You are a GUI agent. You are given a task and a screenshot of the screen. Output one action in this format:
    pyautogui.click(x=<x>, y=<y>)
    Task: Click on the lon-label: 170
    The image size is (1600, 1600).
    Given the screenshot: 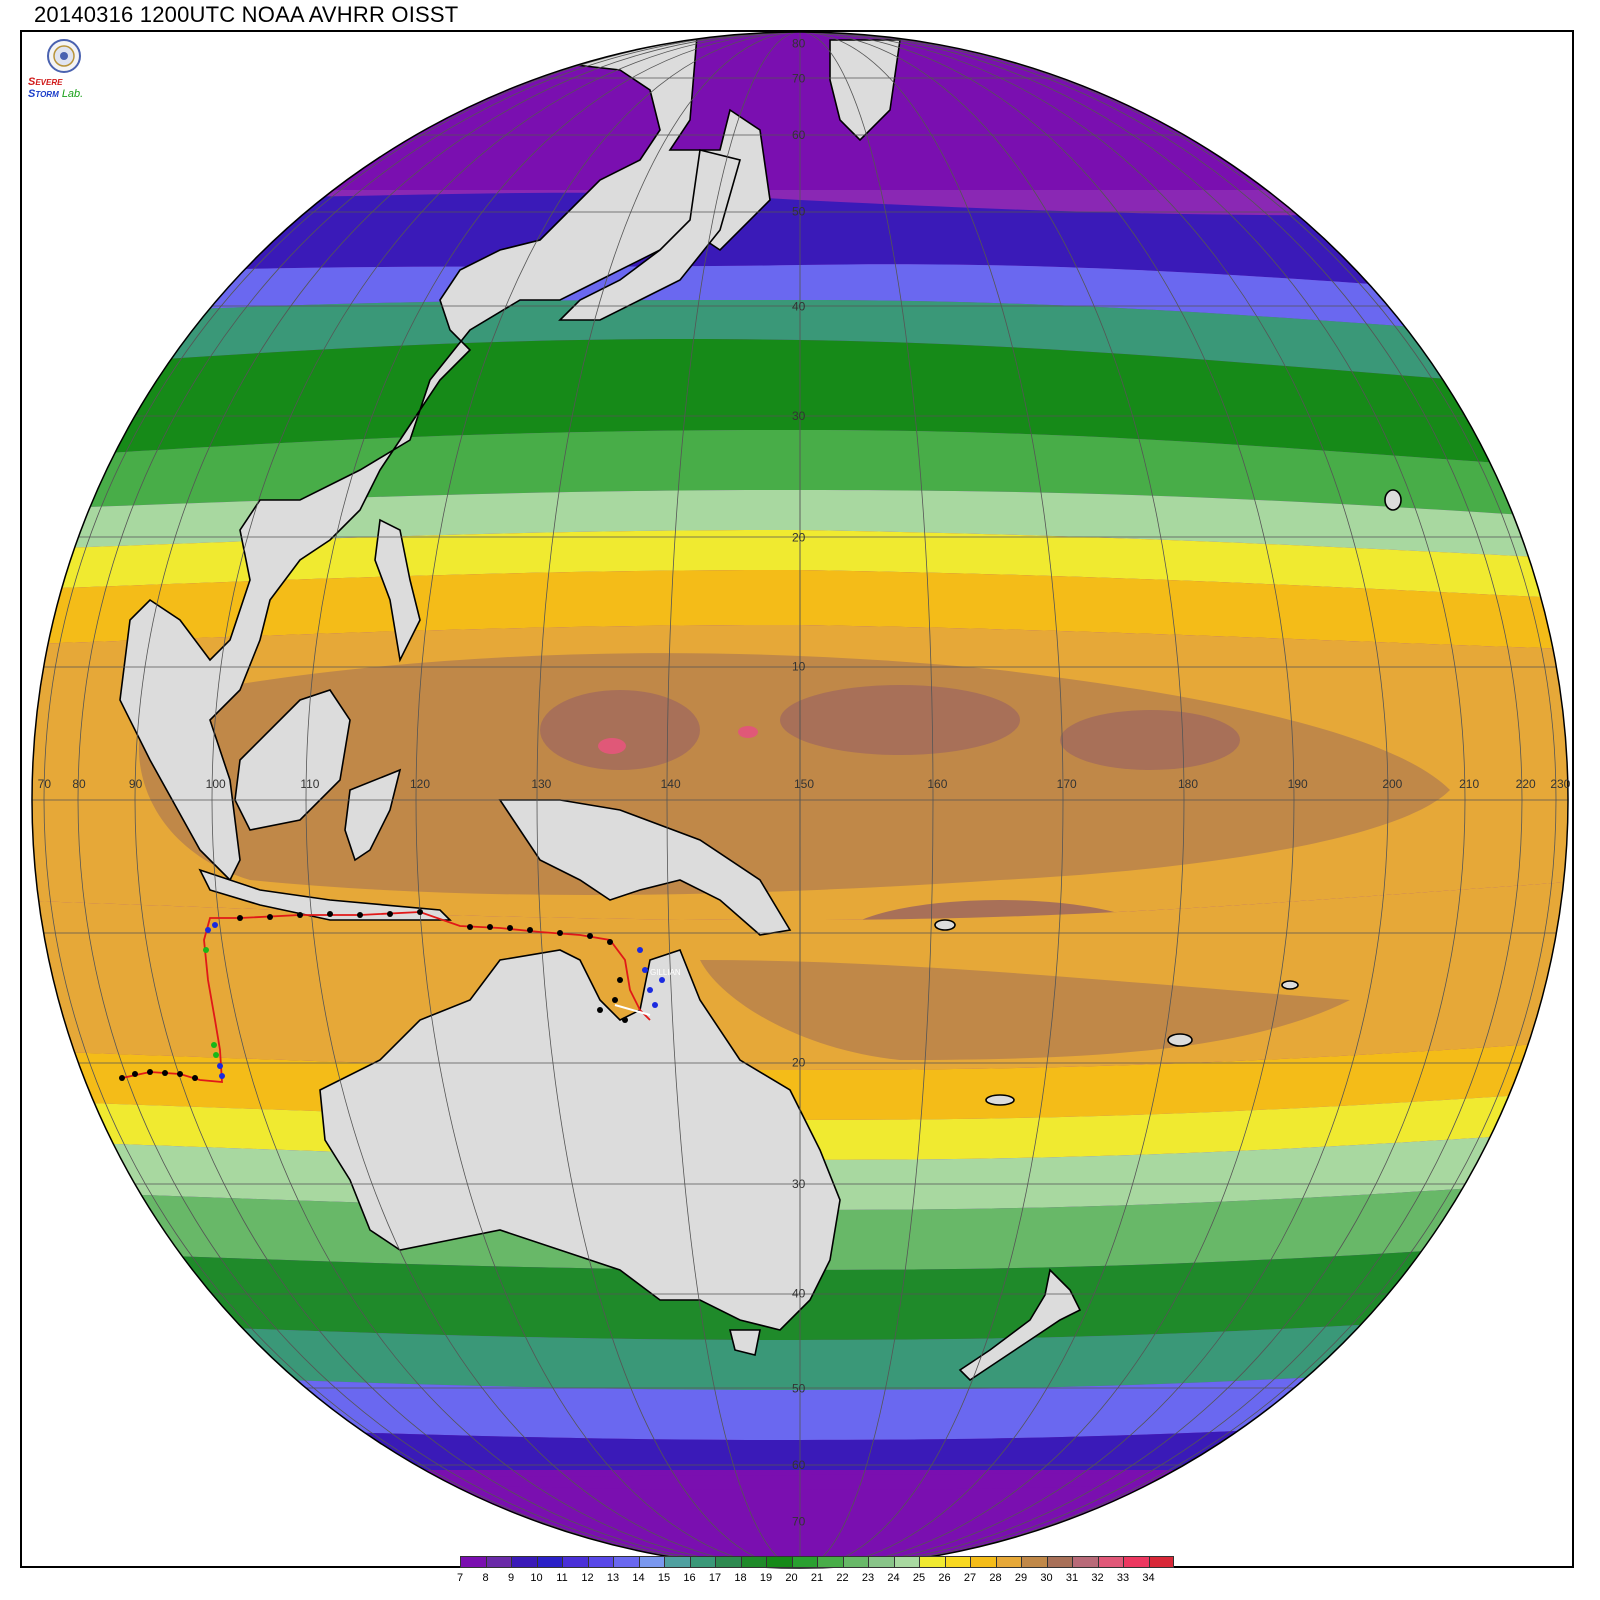 What is the action you would take?
    pyautogui.click(x=1067, y=784)
    